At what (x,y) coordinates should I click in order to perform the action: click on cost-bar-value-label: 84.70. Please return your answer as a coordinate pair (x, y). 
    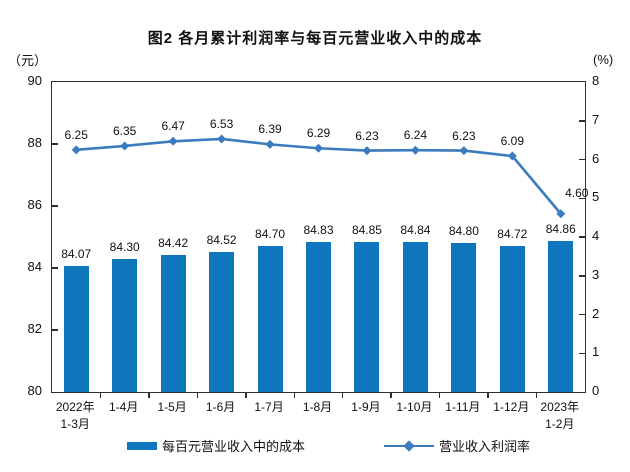
    Looking at the image, I should click on (270, 234).